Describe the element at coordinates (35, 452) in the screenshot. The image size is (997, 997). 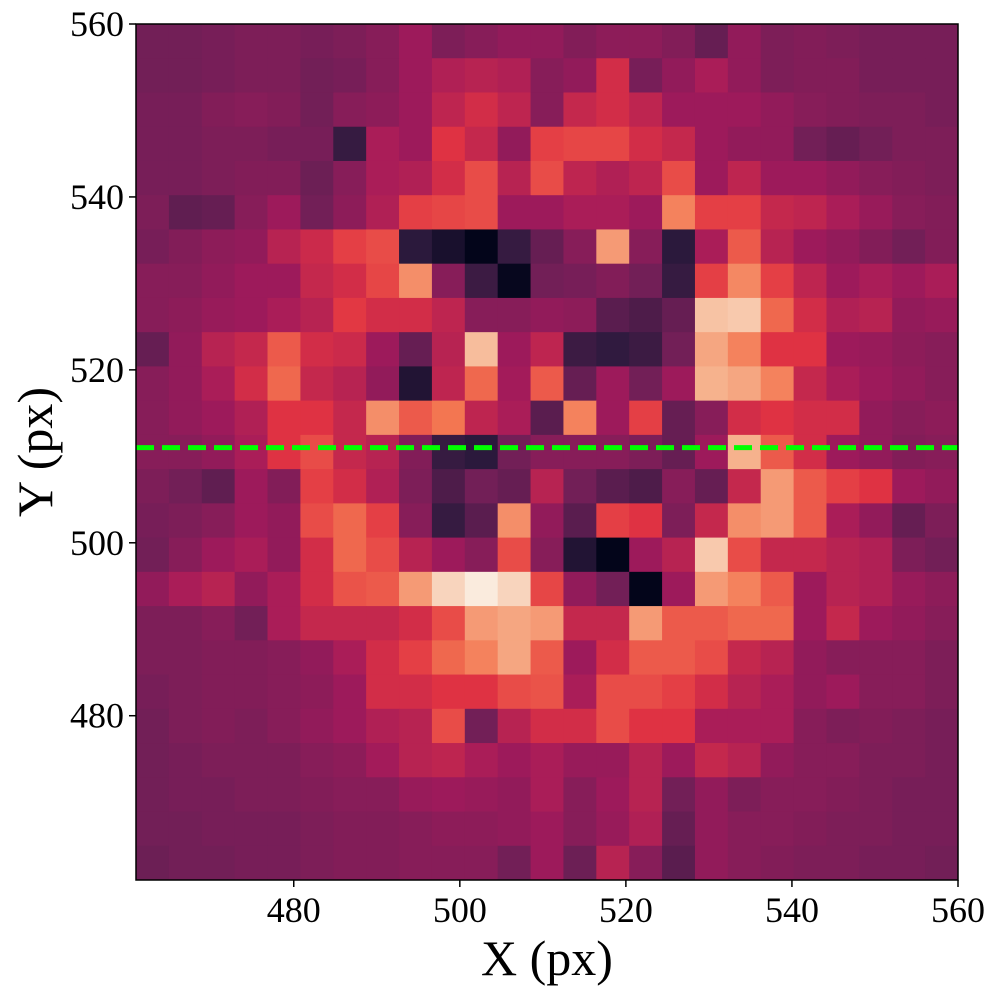
I see `y-axis-label: Y (px)` at that location.